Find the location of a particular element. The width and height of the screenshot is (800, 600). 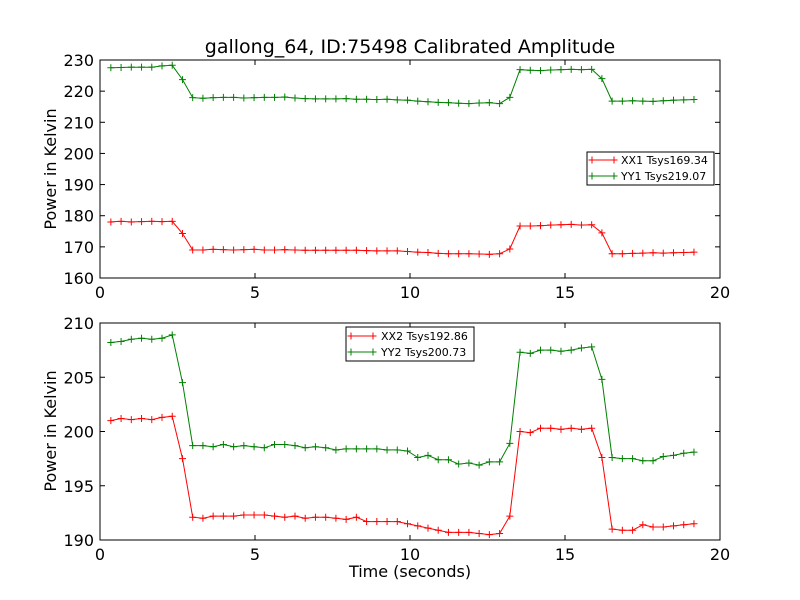

series-line-xx2 is located at coordinates (402, 475).